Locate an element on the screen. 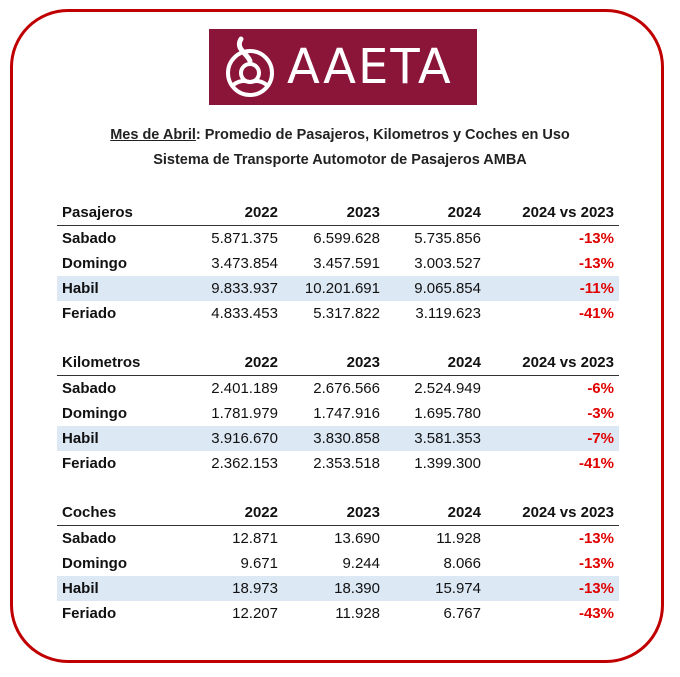  header-label: Coches is located at coordinates (114, 513).